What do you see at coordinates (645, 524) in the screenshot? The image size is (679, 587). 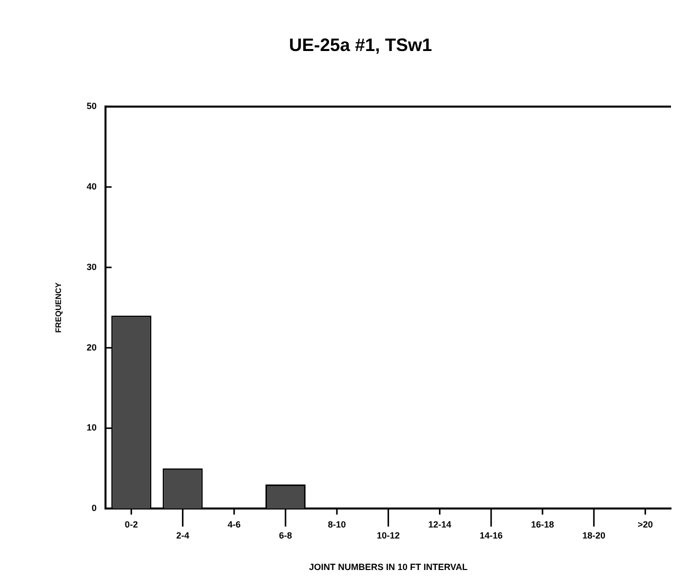 I see `x-tick-label: >20` at bounding box center [645, 524].